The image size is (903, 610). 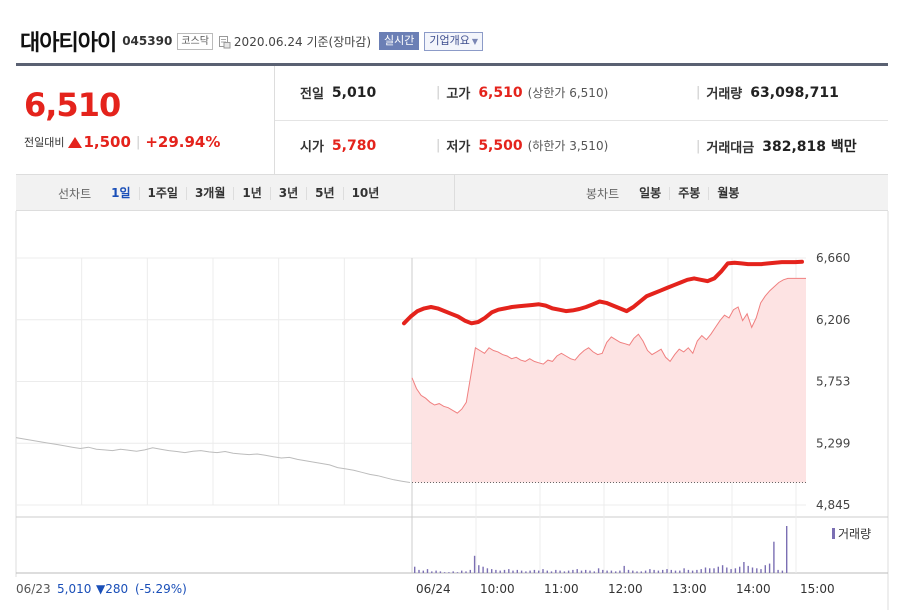 I want to click on stat-label: 거래량, so click(x=724, y=94).